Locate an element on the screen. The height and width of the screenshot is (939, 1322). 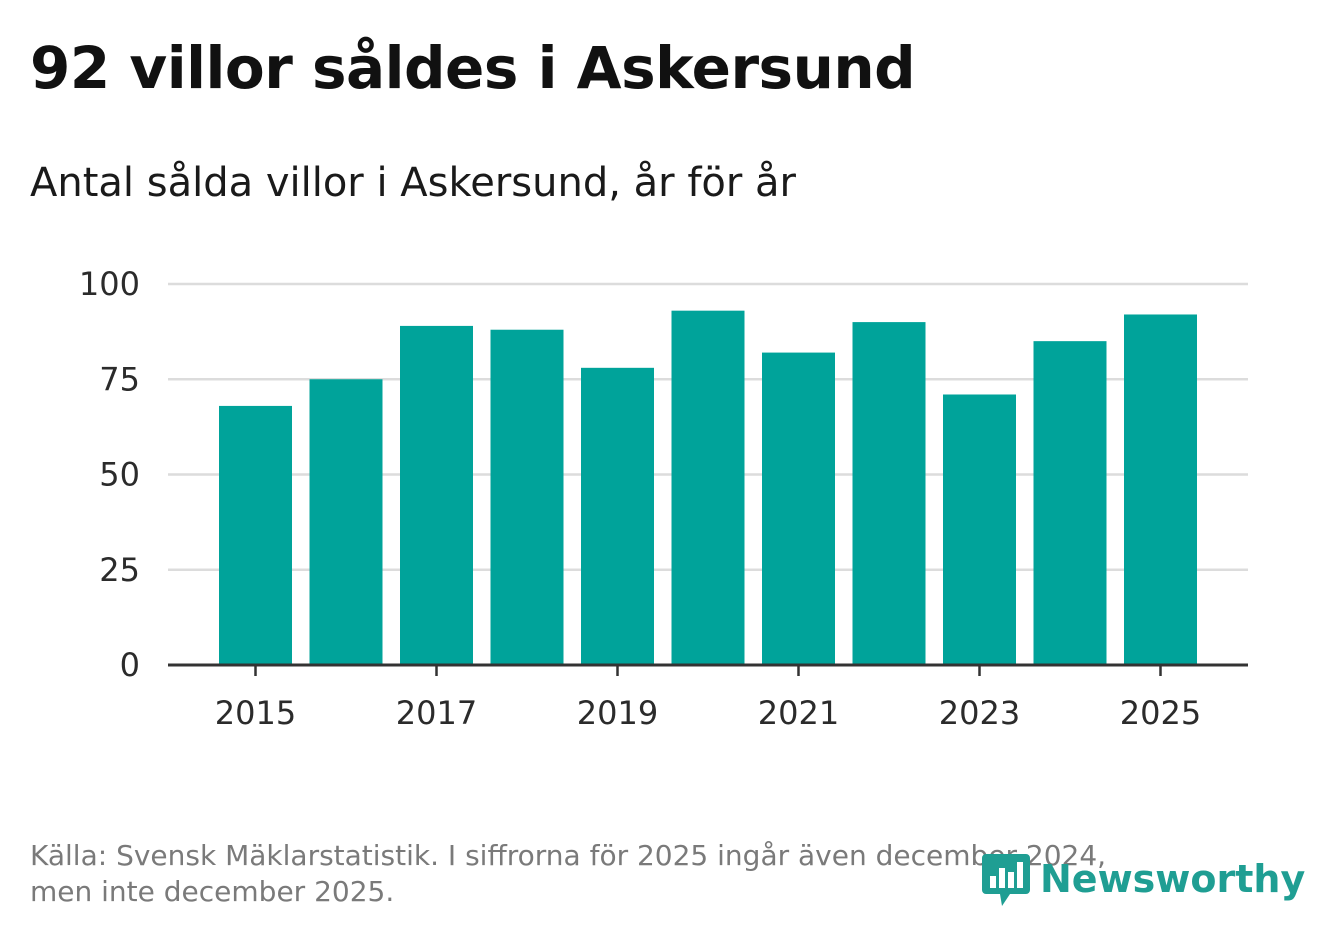
newsworthy-bar-icon is located at coordinates (1006, 880).